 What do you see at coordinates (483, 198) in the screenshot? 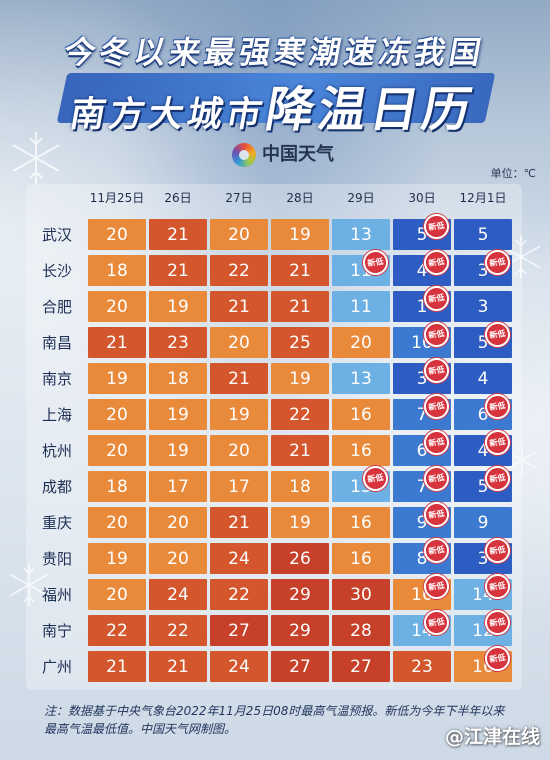
I see `date-header: 12月1日` at bounding box center [483, 198].